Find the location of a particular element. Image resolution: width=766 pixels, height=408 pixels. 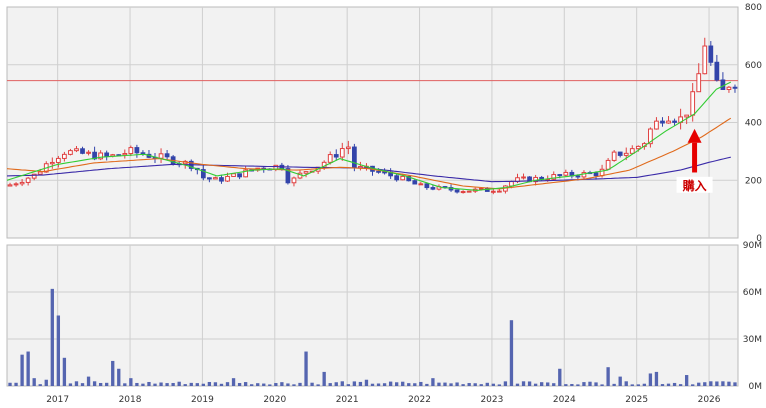

x-tick-label-2020: 2020 is located at coordinates (274, 400).